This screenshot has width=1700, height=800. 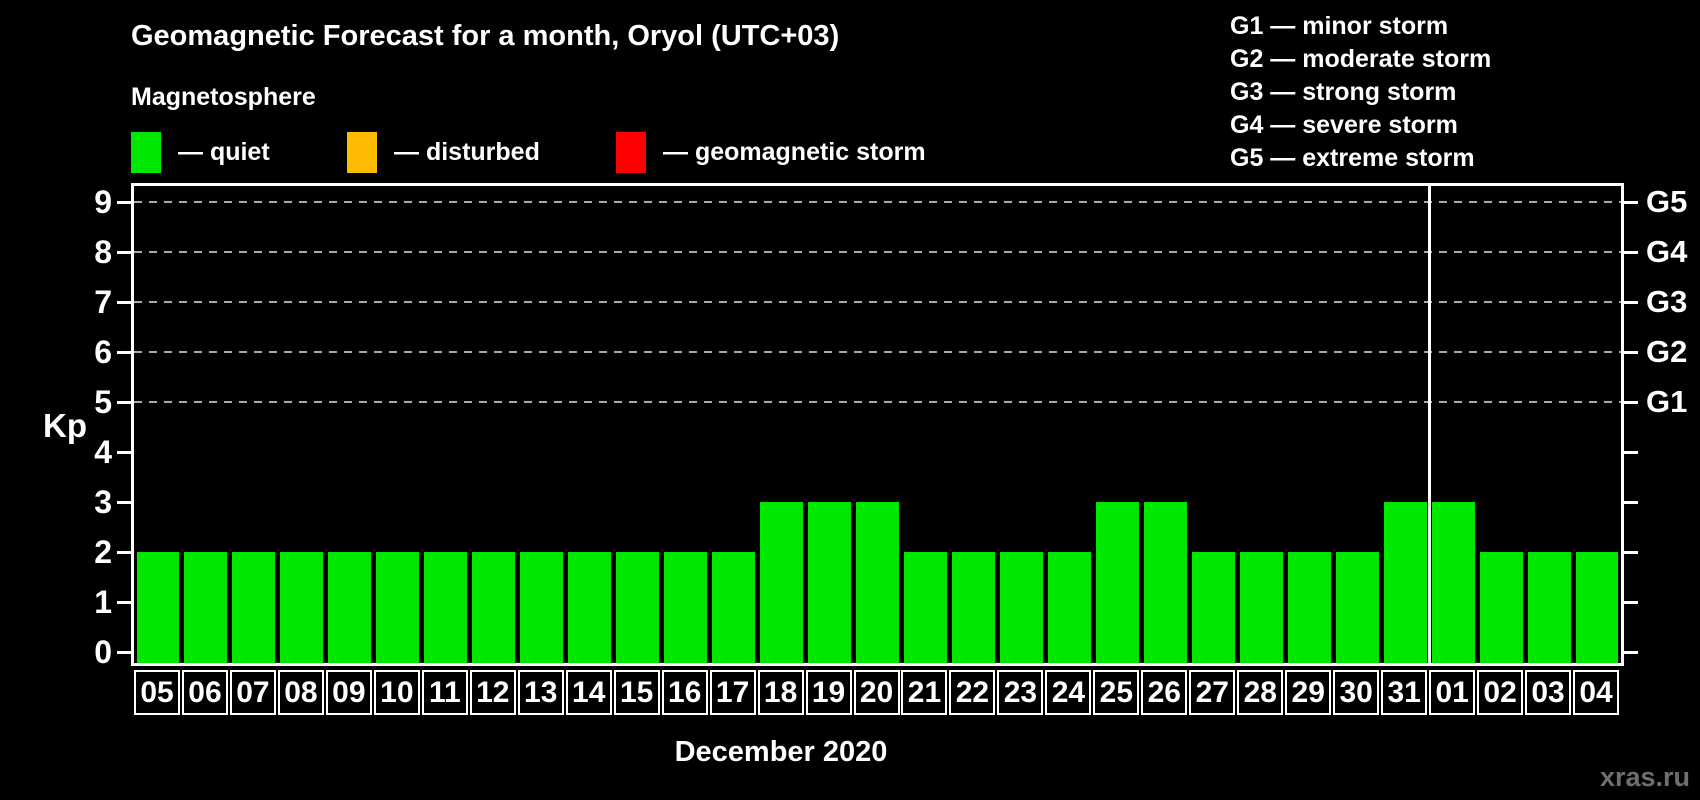 I want to click on day-label-28: 28, so click(x=1260, y=692).